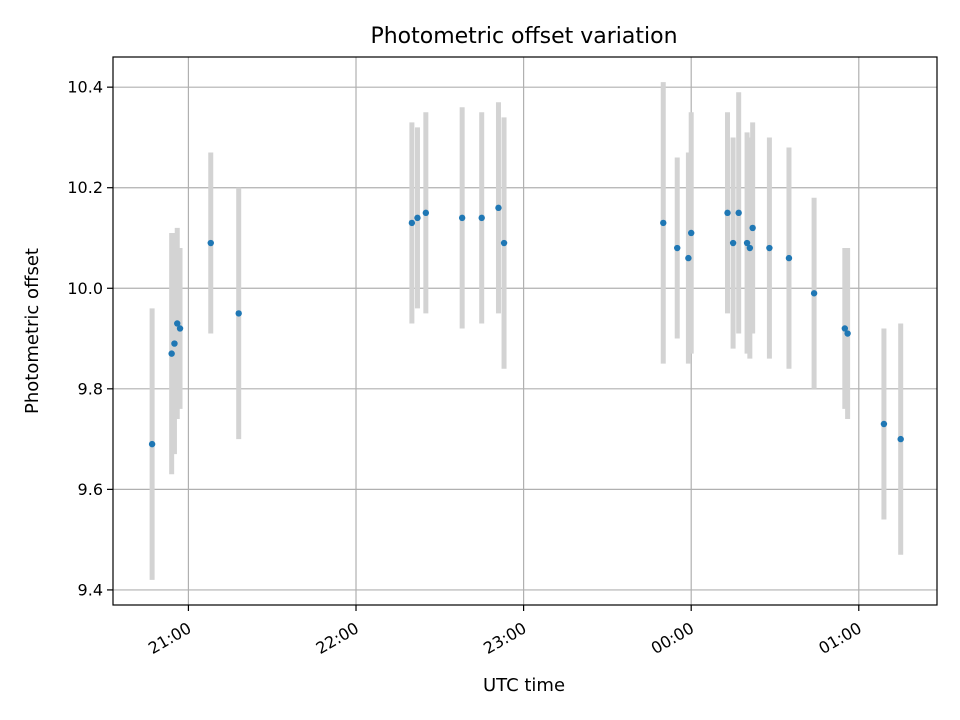 This screenshot has width=960, height=720. What do you see at coordinates (839, 638) in the screenshot?
I see `x-tick-label: 01:00` at bounding box center [839, 638].